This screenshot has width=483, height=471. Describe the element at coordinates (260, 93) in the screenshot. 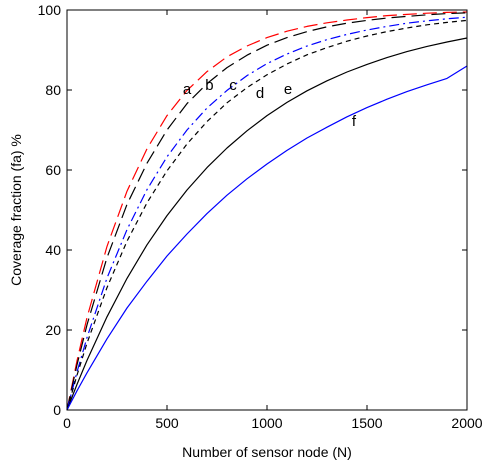

I see `curve-label-d: d` at that location.